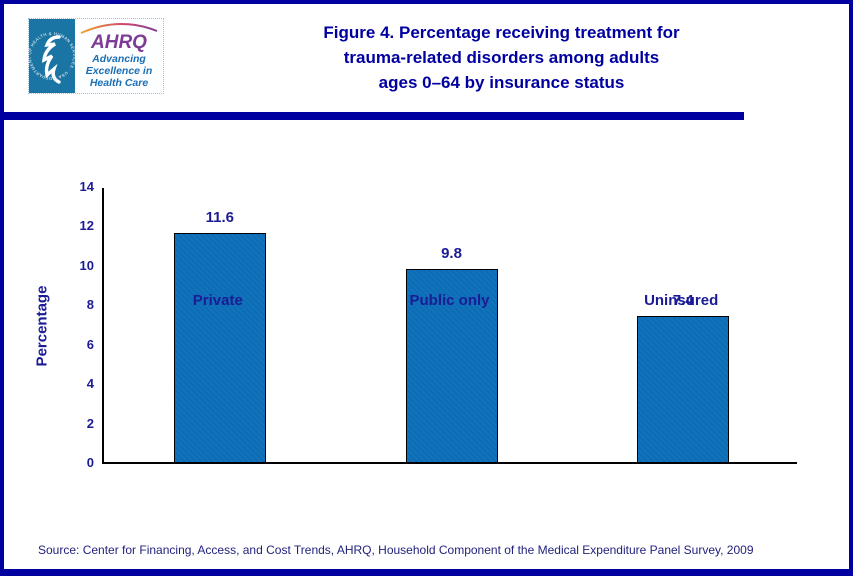  Describe the element at coordinates (451, 253) in the screenshot. I see `bar-value-label: 9.8` at that location.